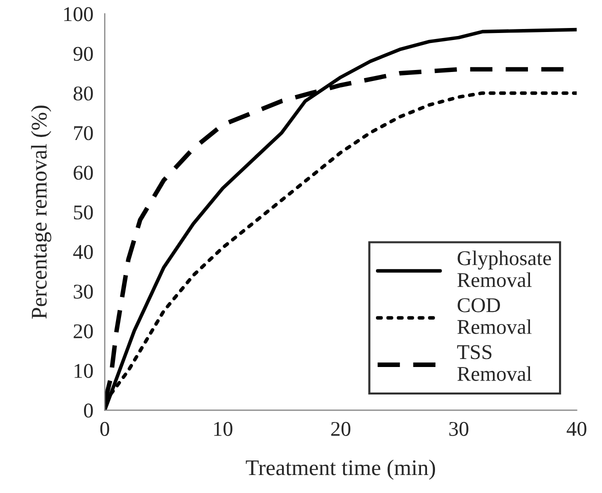 The image size is (602, 493). I want to click on x-tick-label: 0, so click(105, 429).